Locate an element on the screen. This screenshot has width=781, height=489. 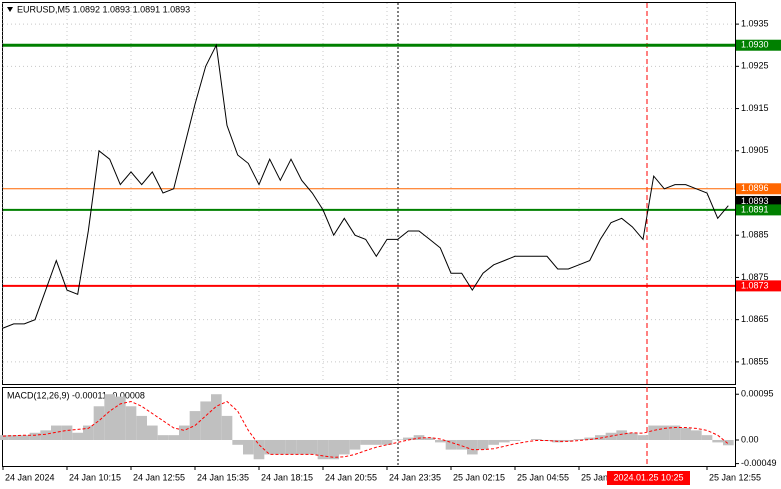
level-label: 1.0873 is located at coordinates (755, 285).